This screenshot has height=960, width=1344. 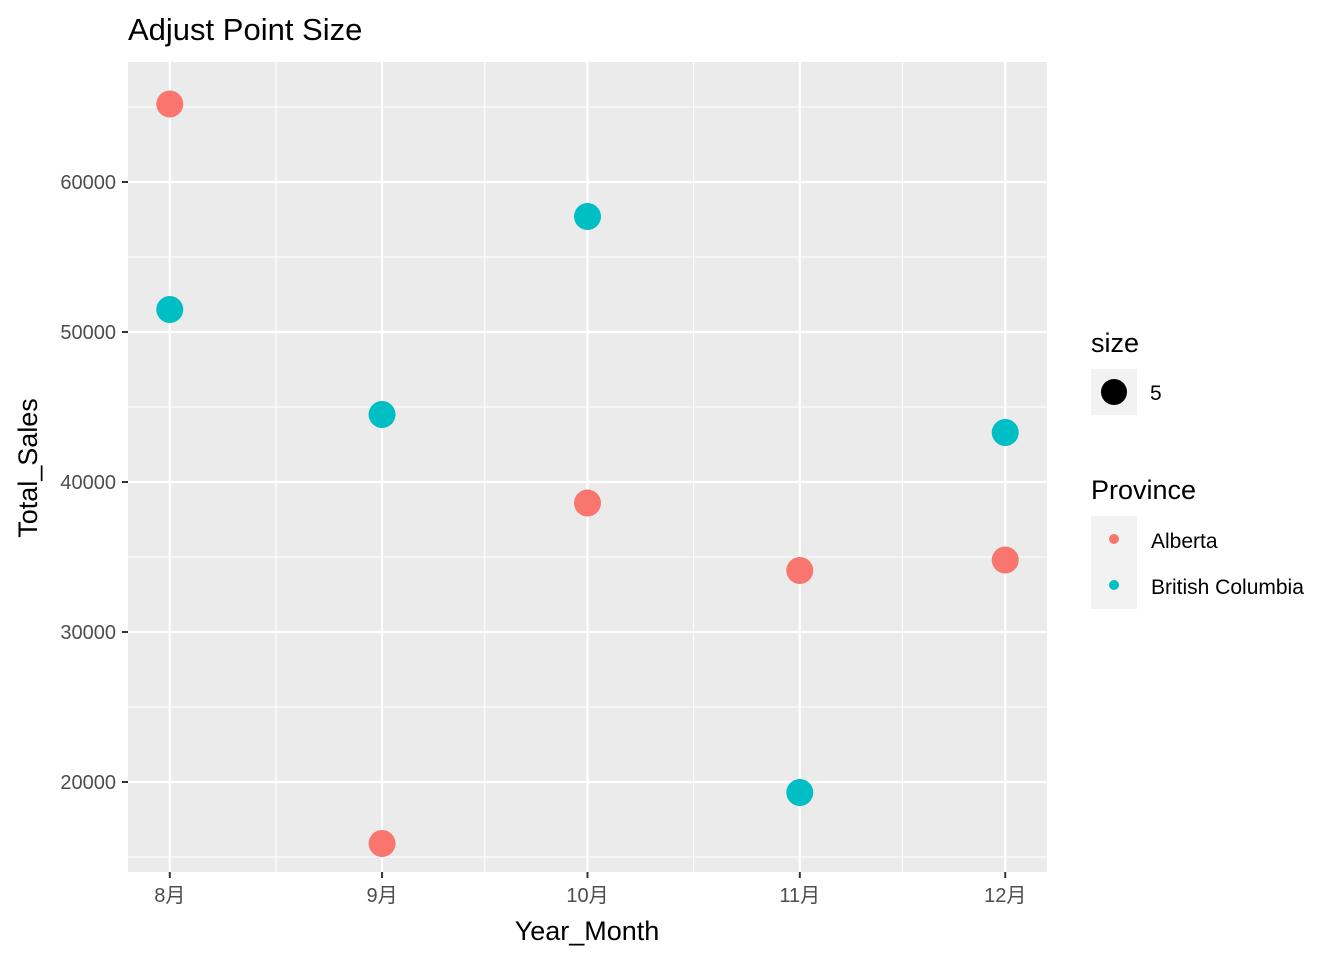 What do you see at coordinates (1156, 393) in the screenshot?
I see `size-legend-label: 5` at bounding box center [1156, 393].